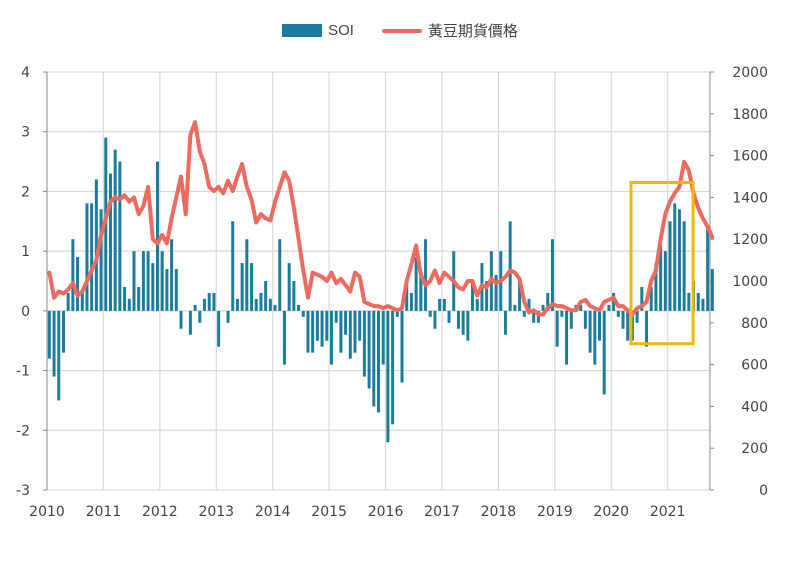  Describe the element at coordinates (160, 512) in the screenshot. I see `x-tick-label: 2012` at that location.